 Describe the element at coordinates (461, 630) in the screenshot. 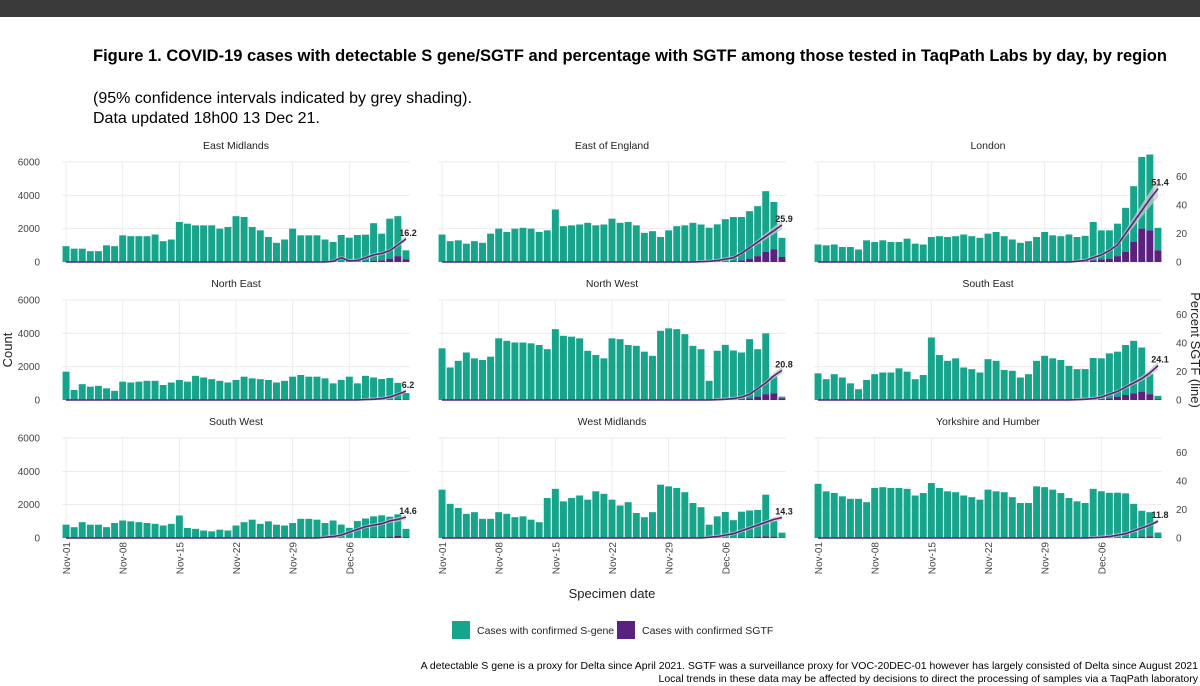

I see `legend-swatch-sgene` at that location.